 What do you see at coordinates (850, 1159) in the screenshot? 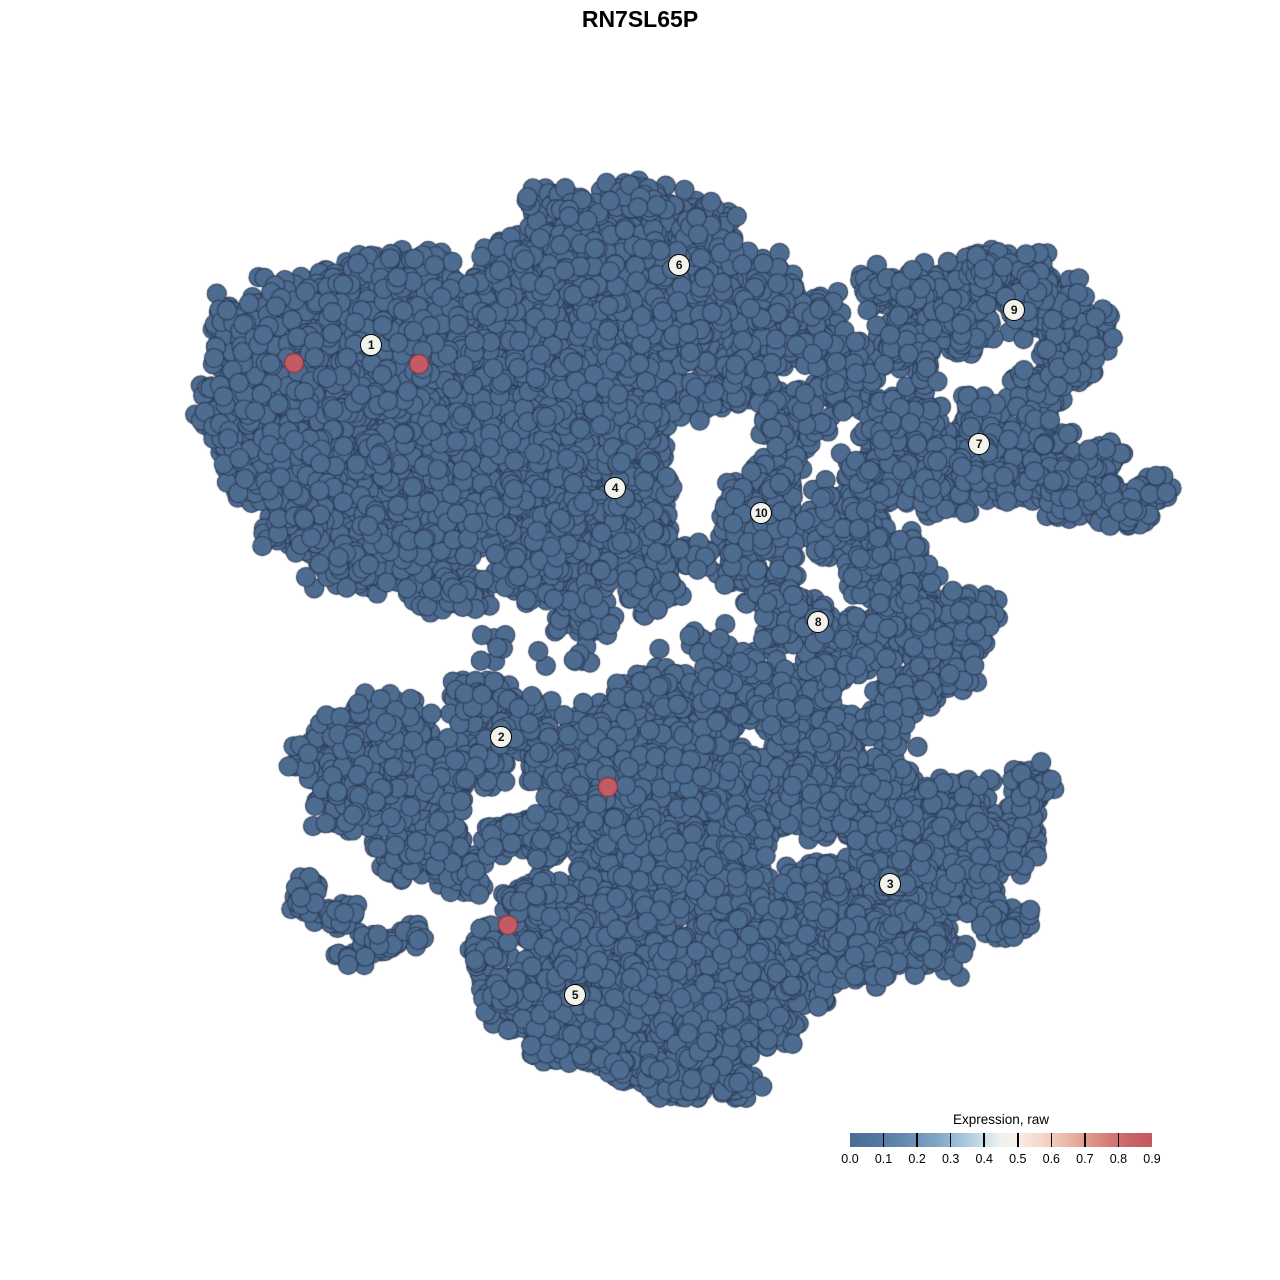
I see `legend-tick-label: 0.0` at bounding box center [850, 1159].